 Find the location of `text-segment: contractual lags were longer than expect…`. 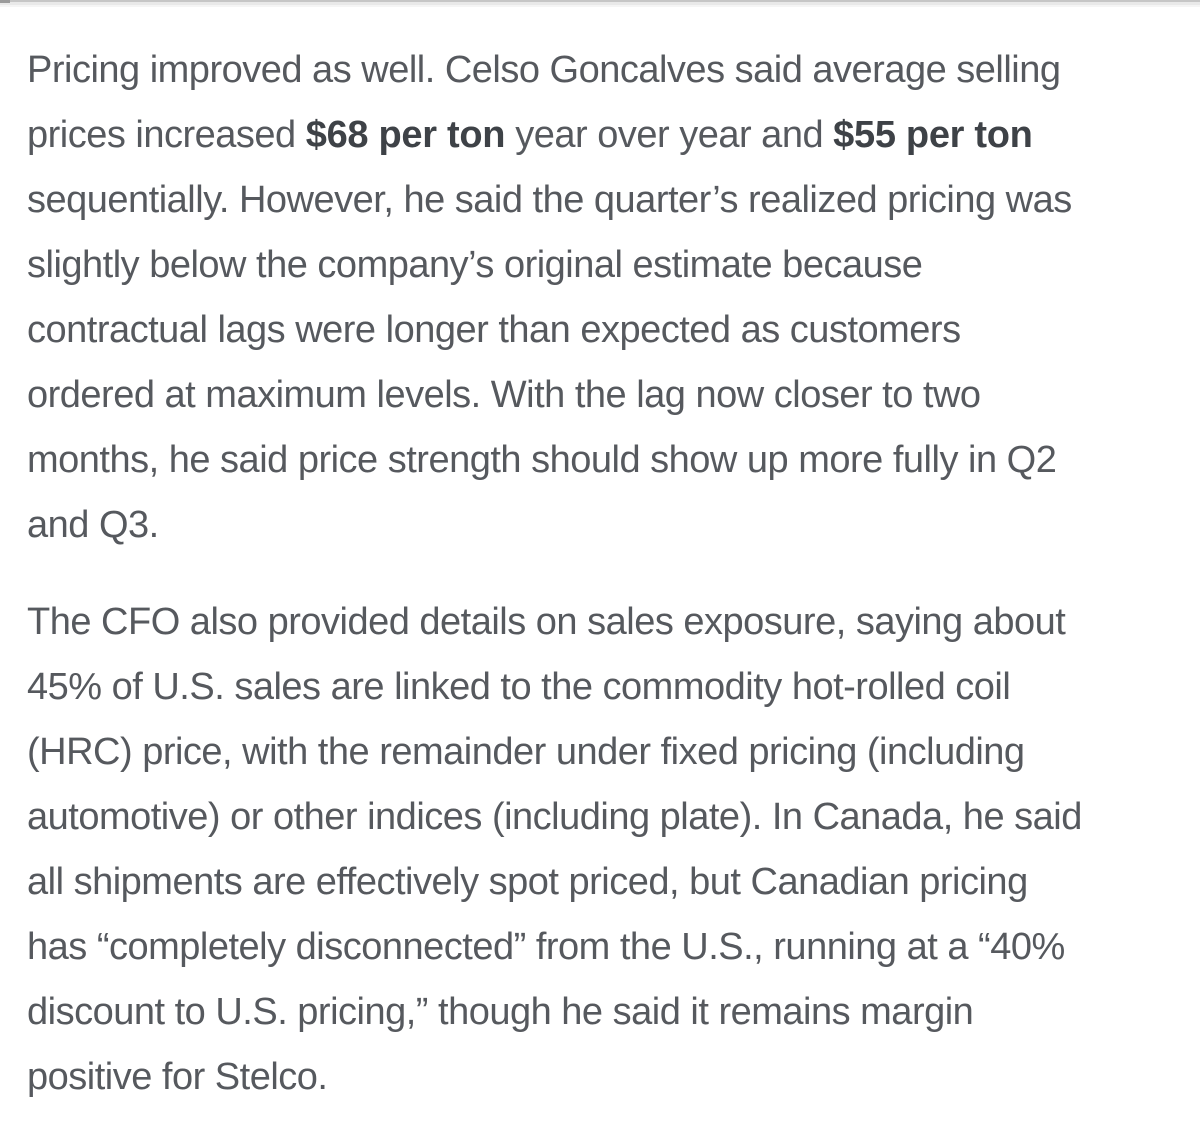

text-segment: contractual lags were longer than expect… is located at coordinates (494, 330).